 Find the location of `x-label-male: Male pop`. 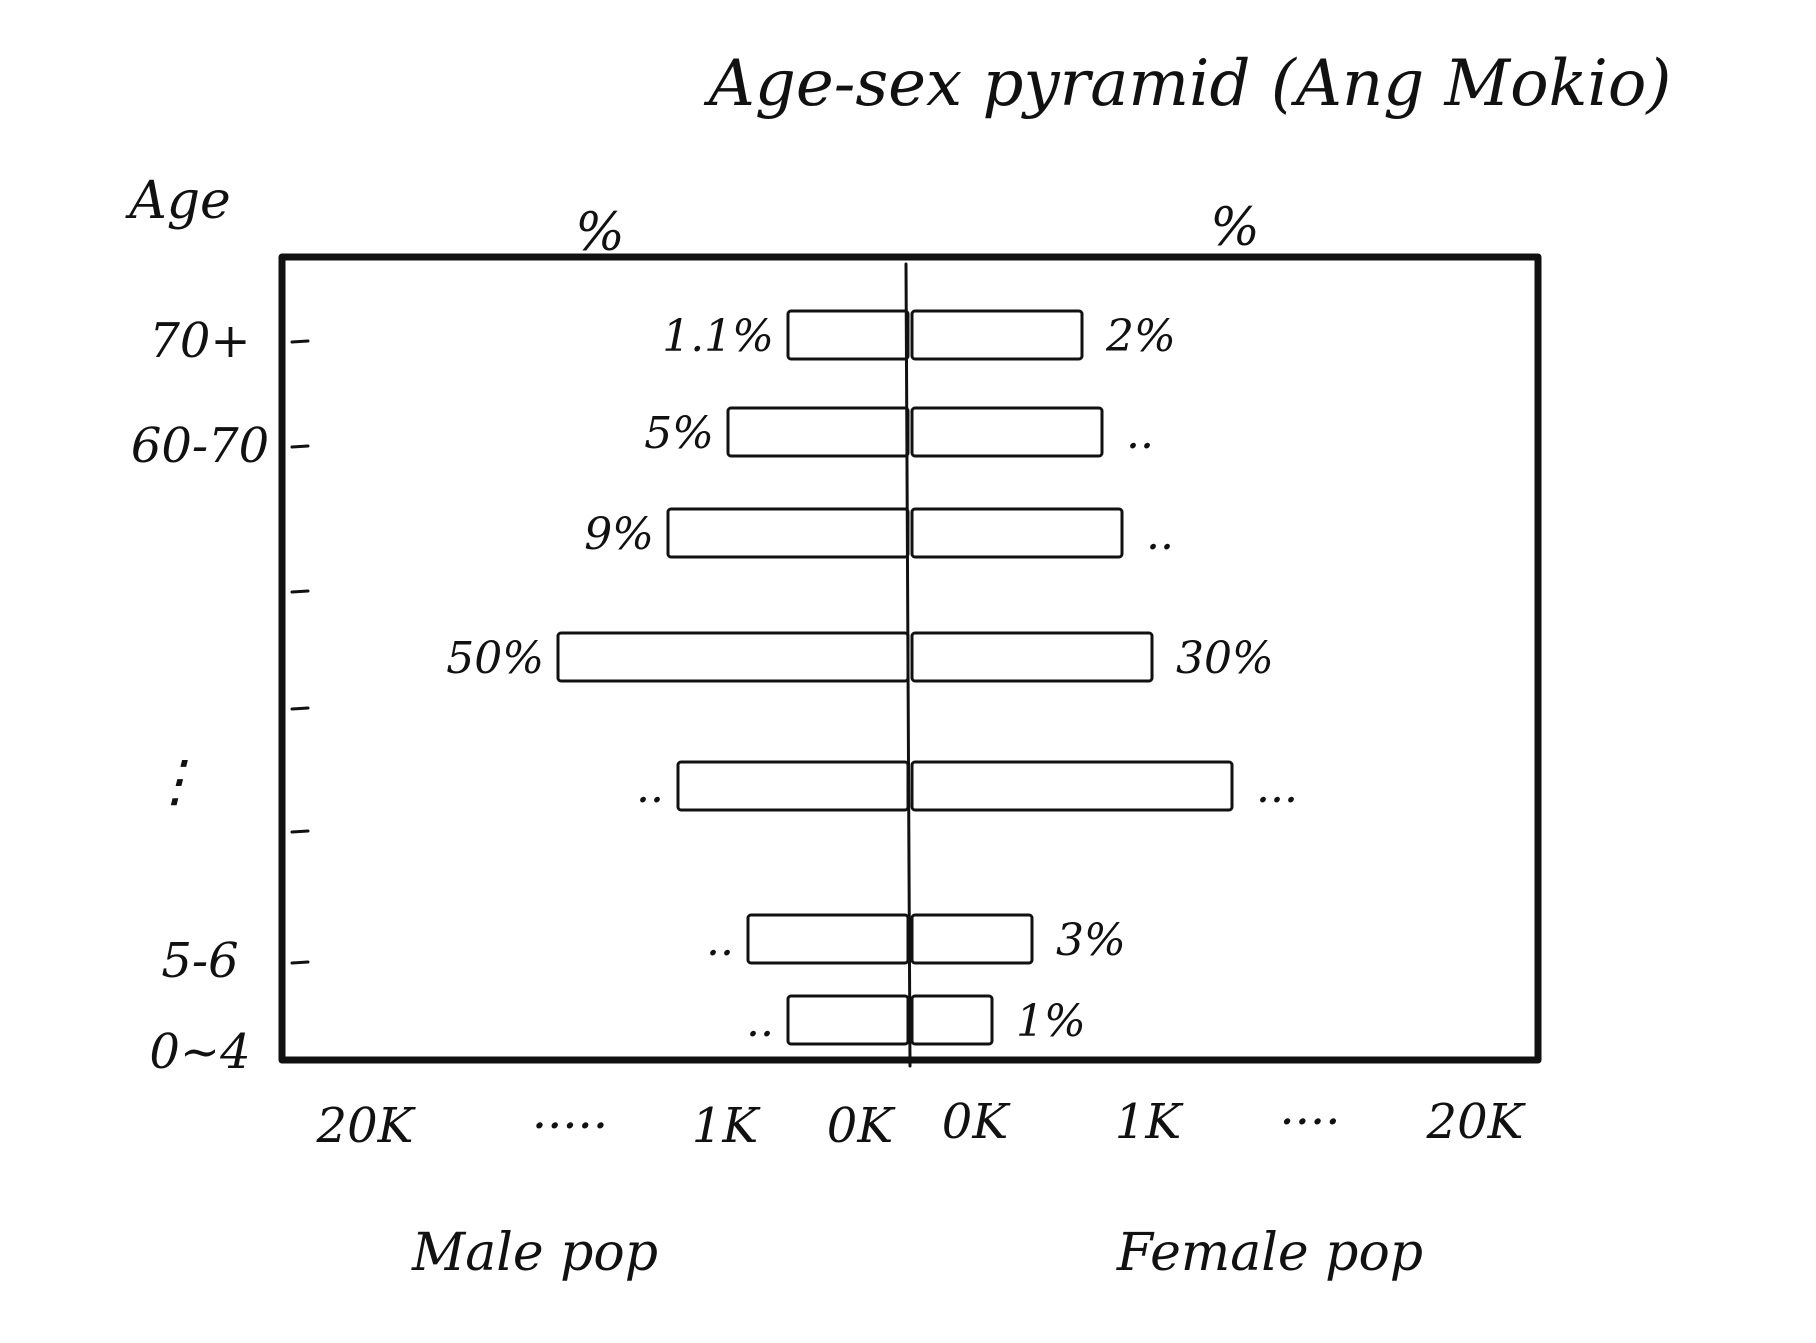

x-label-male: Male pop is located at coordinates (534, 1253).